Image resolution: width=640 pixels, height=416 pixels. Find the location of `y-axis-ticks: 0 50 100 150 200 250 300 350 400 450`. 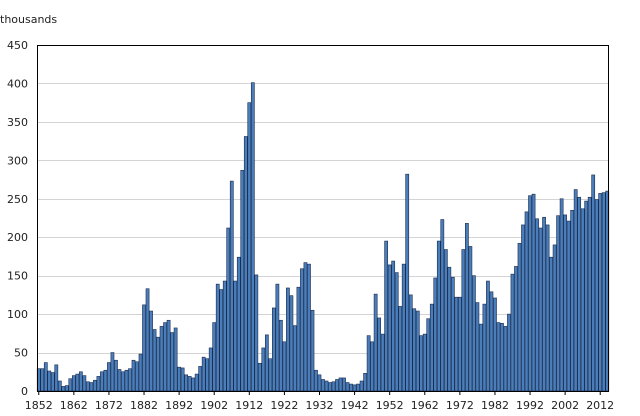

y-axis-ticks: 0 50 100 150 200 250 300 350 400 450 is located at coordinates (17, 218).